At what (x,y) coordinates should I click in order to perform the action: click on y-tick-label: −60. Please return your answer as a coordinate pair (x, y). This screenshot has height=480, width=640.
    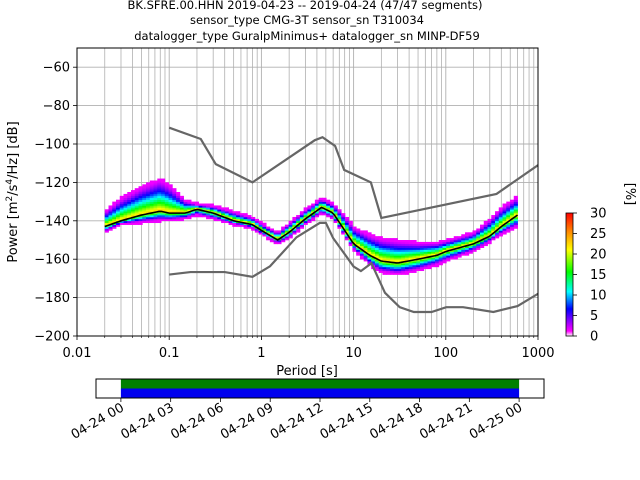
    Looking at the image, I should click on (56, 68).